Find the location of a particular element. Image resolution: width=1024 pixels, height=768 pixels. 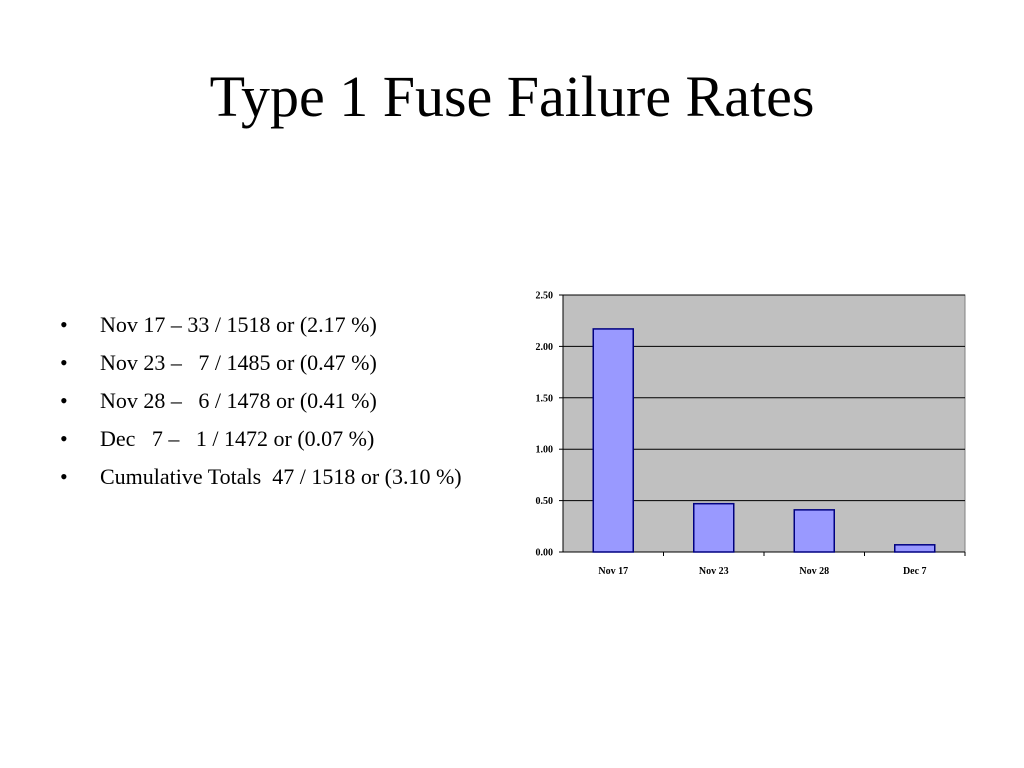

bullet-text: Nov 23 – 7 / 1485 or (0.47 %) is located at coordinates (238, 362).